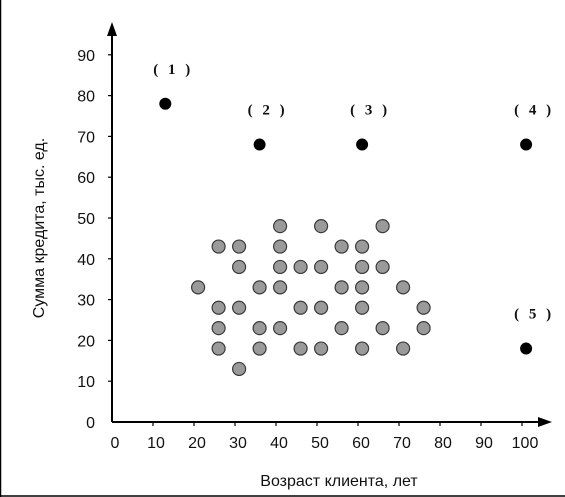 The image size is (565, 497). I want to click on x-tick-label: 90, so click(484, 443).